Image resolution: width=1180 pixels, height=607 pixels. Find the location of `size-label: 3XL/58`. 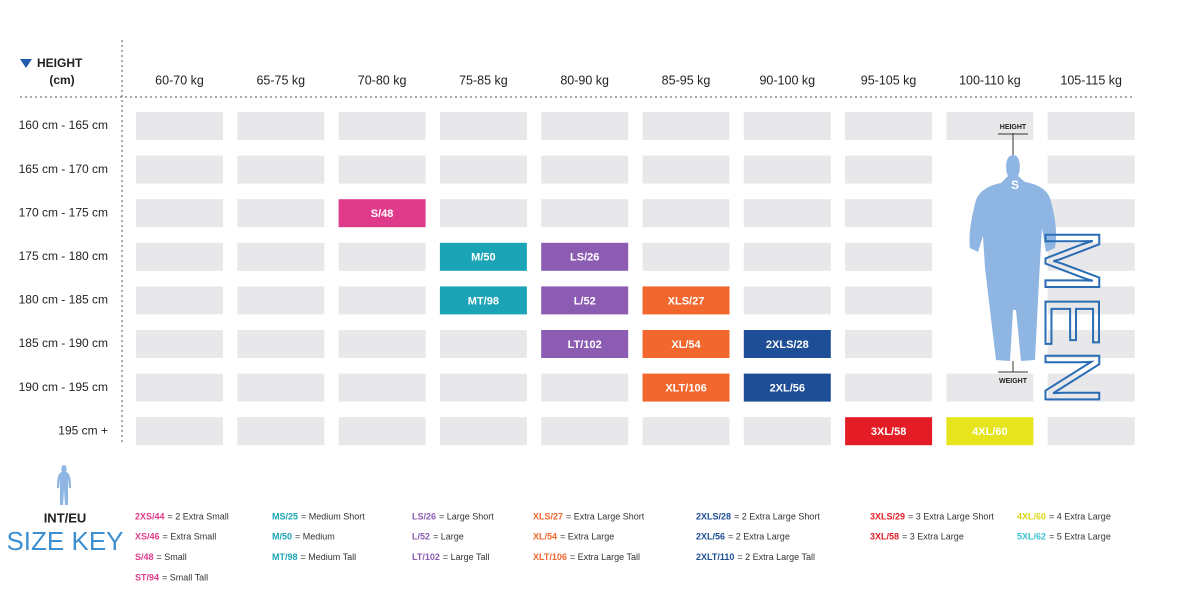

size-label: 3XL/58 is located at coordinates (888, 432).